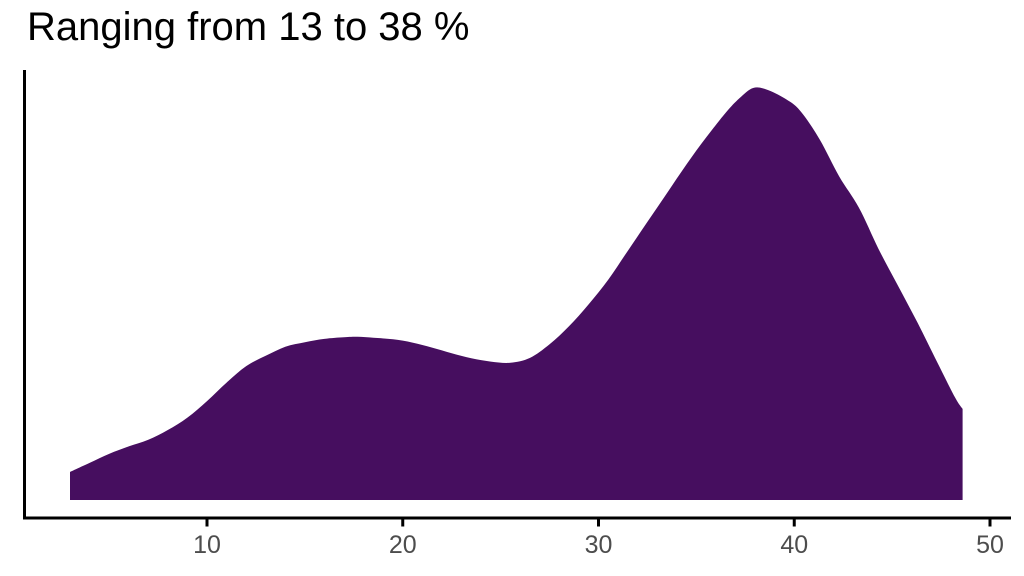 This screenshot has width=1024, height=576. I want to click on x-tick-label: 40, so click(794, 545).